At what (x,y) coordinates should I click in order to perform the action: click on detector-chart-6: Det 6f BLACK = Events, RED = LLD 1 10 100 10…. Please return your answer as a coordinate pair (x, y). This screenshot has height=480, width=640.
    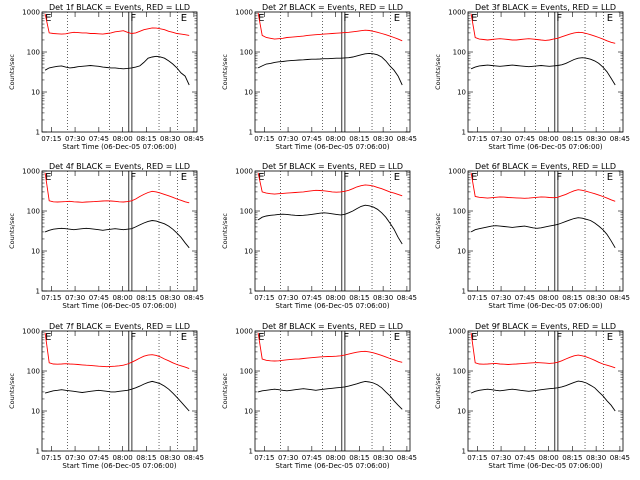
    Looking at the image, I should click on (532, 236).